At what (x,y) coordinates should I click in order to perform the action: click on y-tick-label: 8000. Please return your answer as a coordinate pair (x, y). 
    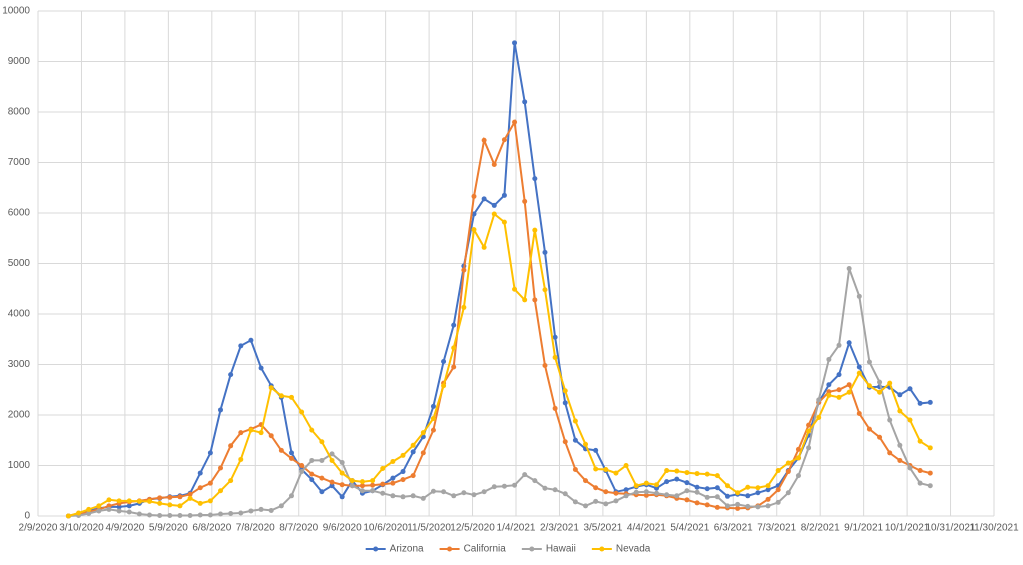
    Looking at the image, I should click on (19, 112).